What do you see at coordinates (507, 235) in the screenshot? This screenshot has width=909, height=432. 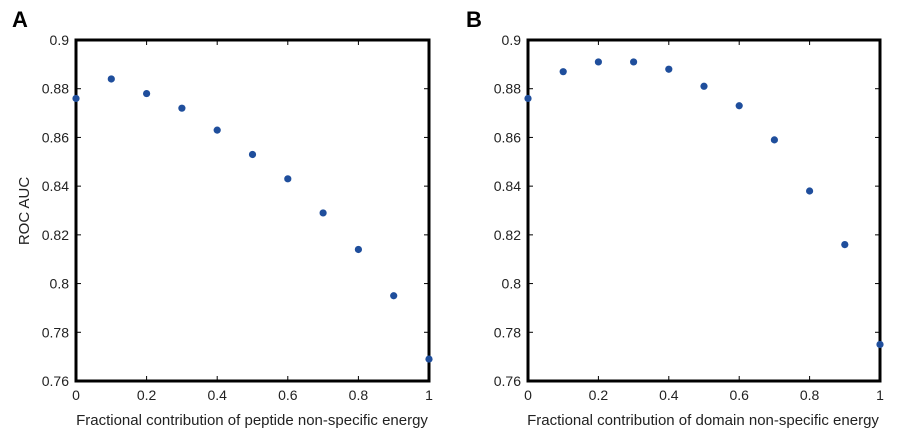 I see `panel-b-y-tick-label: 0.82` at bounding box center [507, 235].